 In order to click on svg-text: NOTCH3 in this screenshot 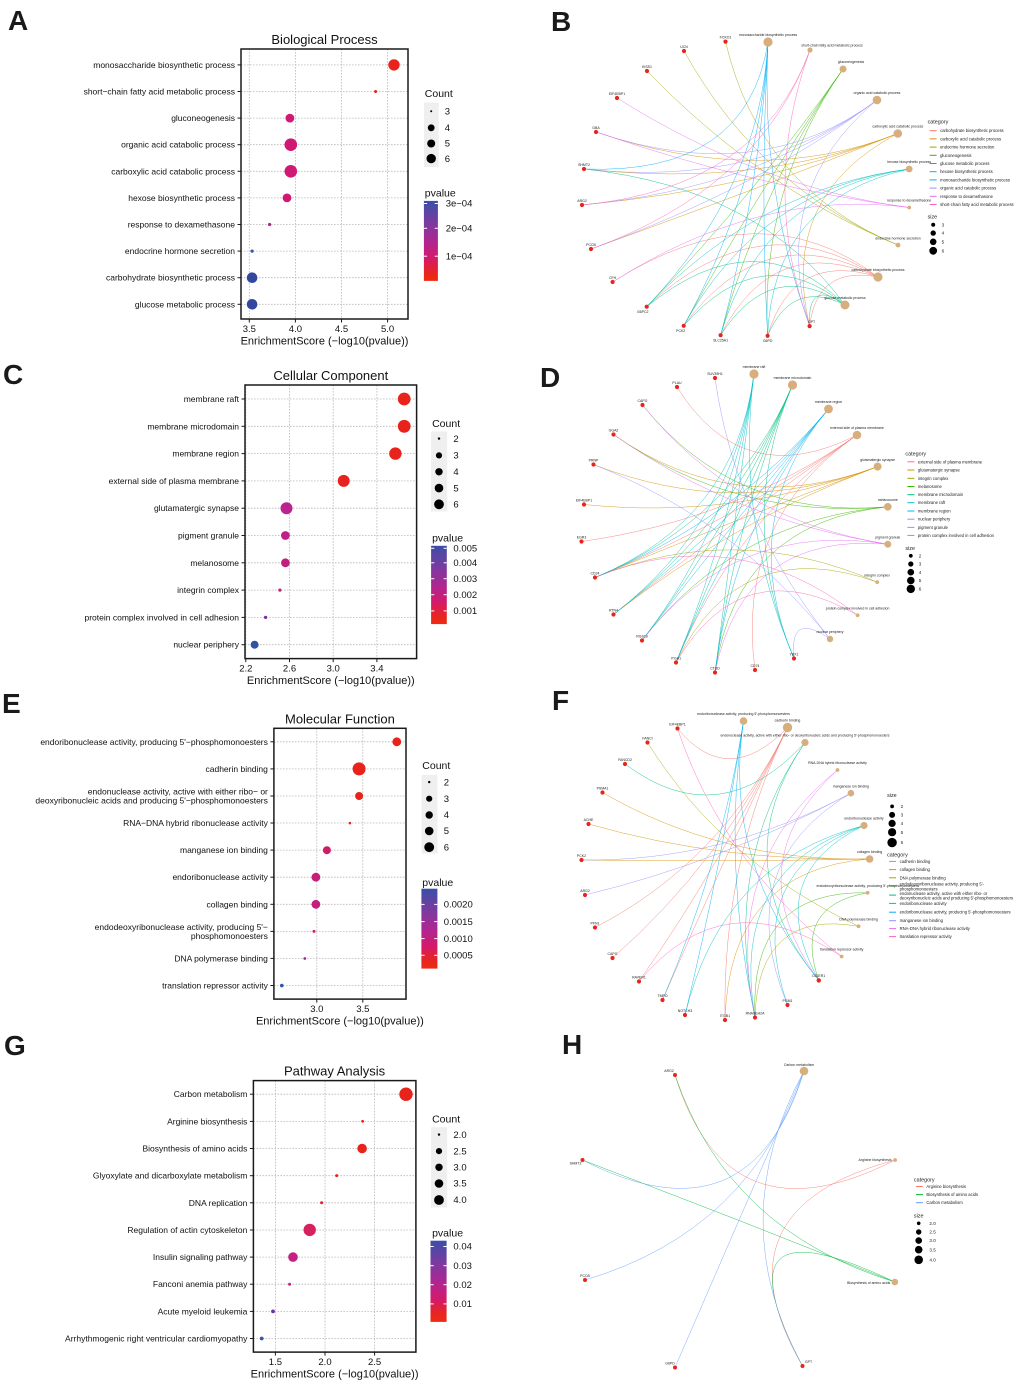, I will do `click(685, 1011)`.